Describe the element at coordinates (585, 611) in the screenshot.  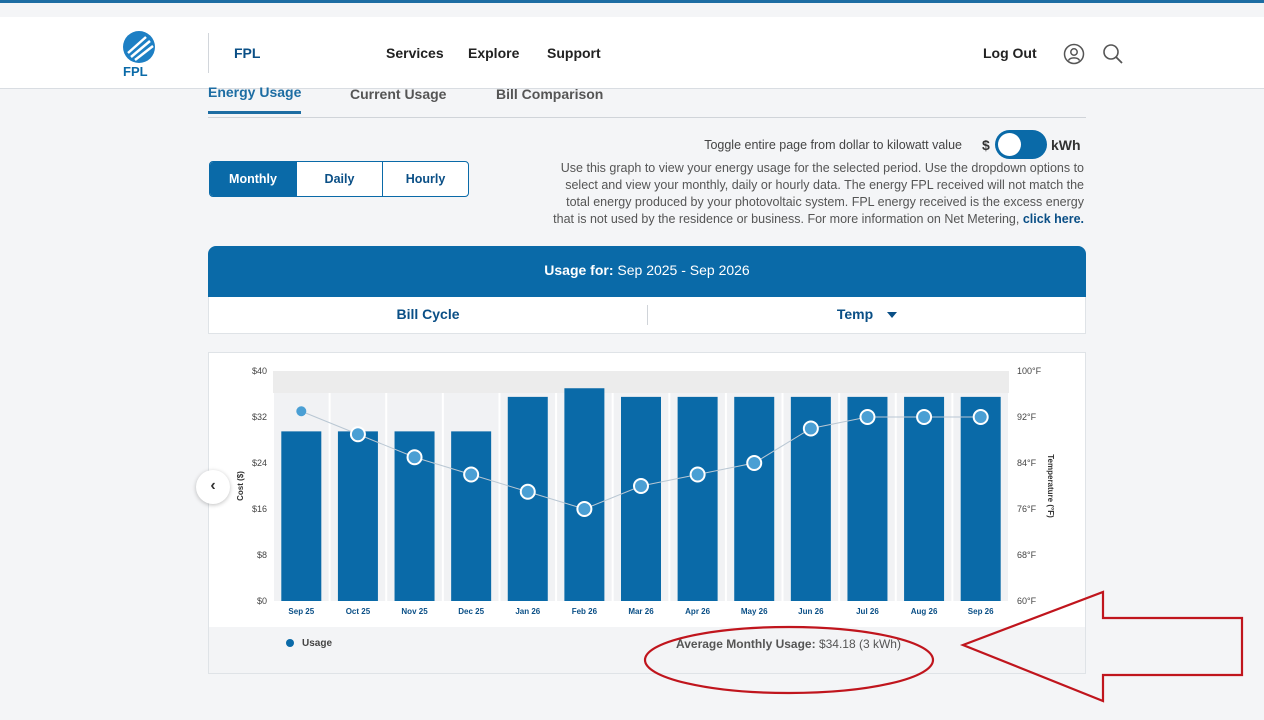
I see `x-tick-label: Feb 26` at that location.